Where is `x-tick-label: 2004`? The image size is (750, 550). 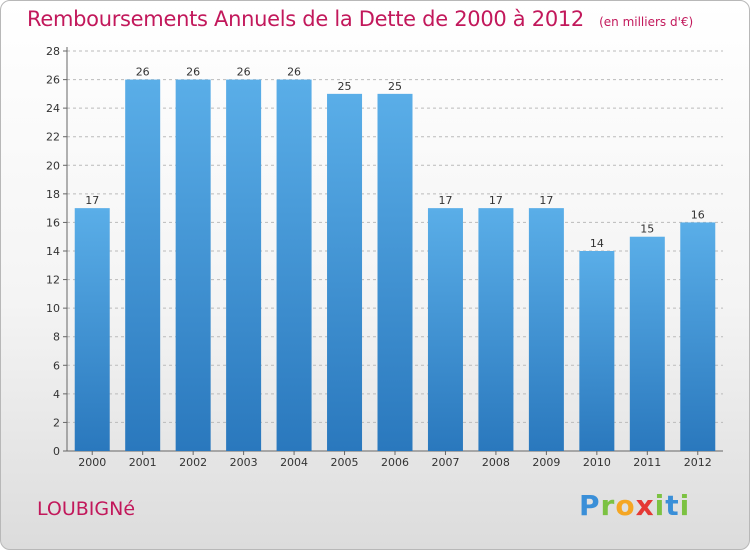
x-tick-label: 2004 is located at coordinates (294, 462).